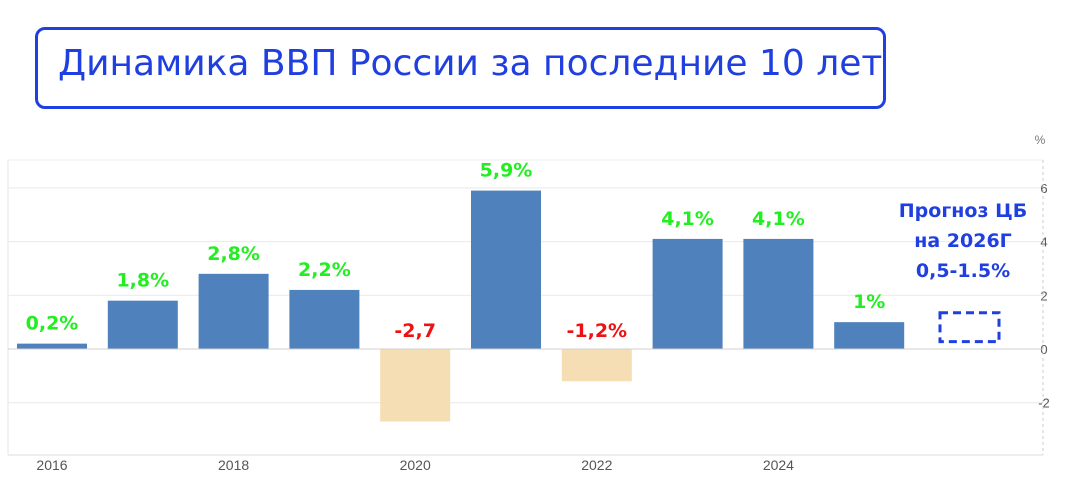 The height and width of the screenshot is (497, 1068). I want to click on x-tick-label-2018: 2018, so click(233, 465).